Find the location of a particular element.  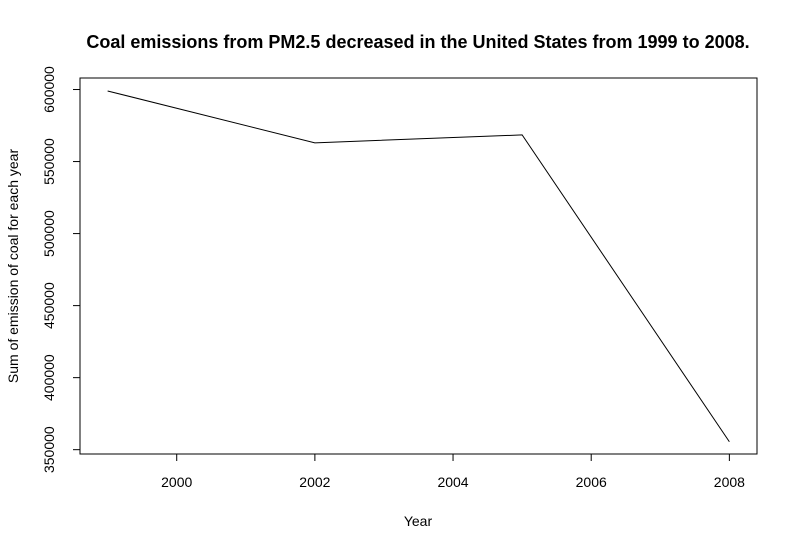

y-tick-label: 550000 is located at coordinates (49, 161).